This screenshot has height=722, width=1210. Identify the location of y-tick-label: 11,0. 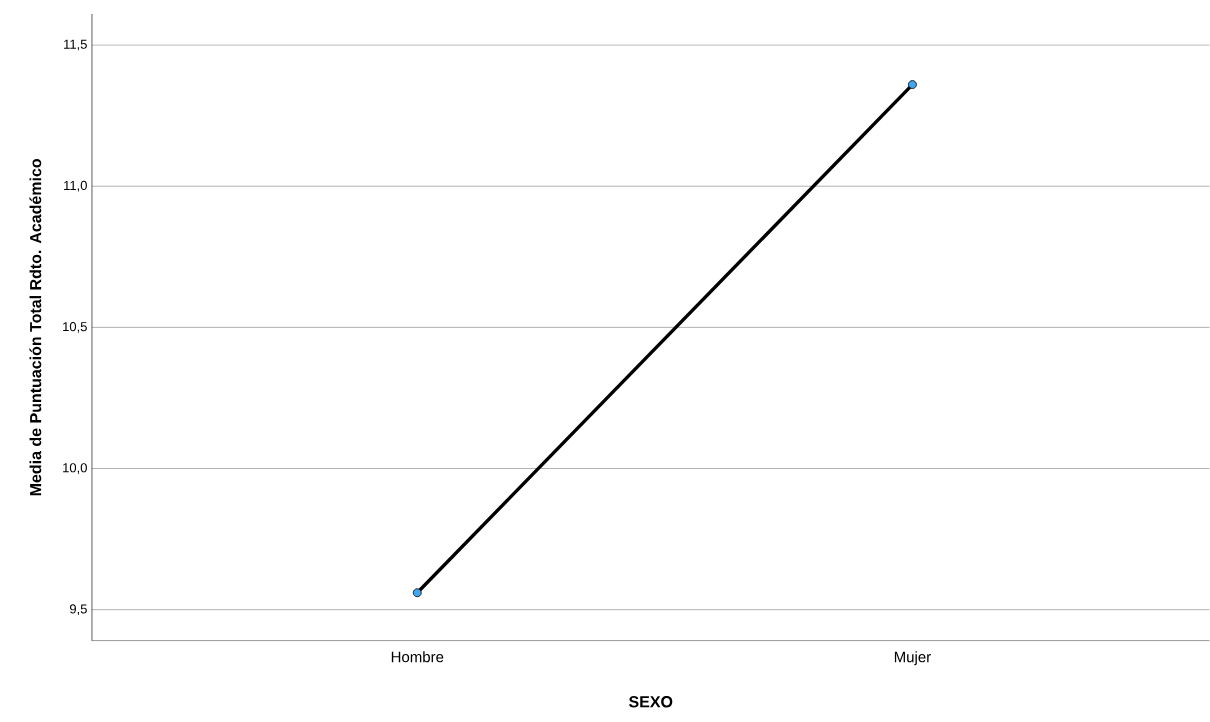
(75, 186).